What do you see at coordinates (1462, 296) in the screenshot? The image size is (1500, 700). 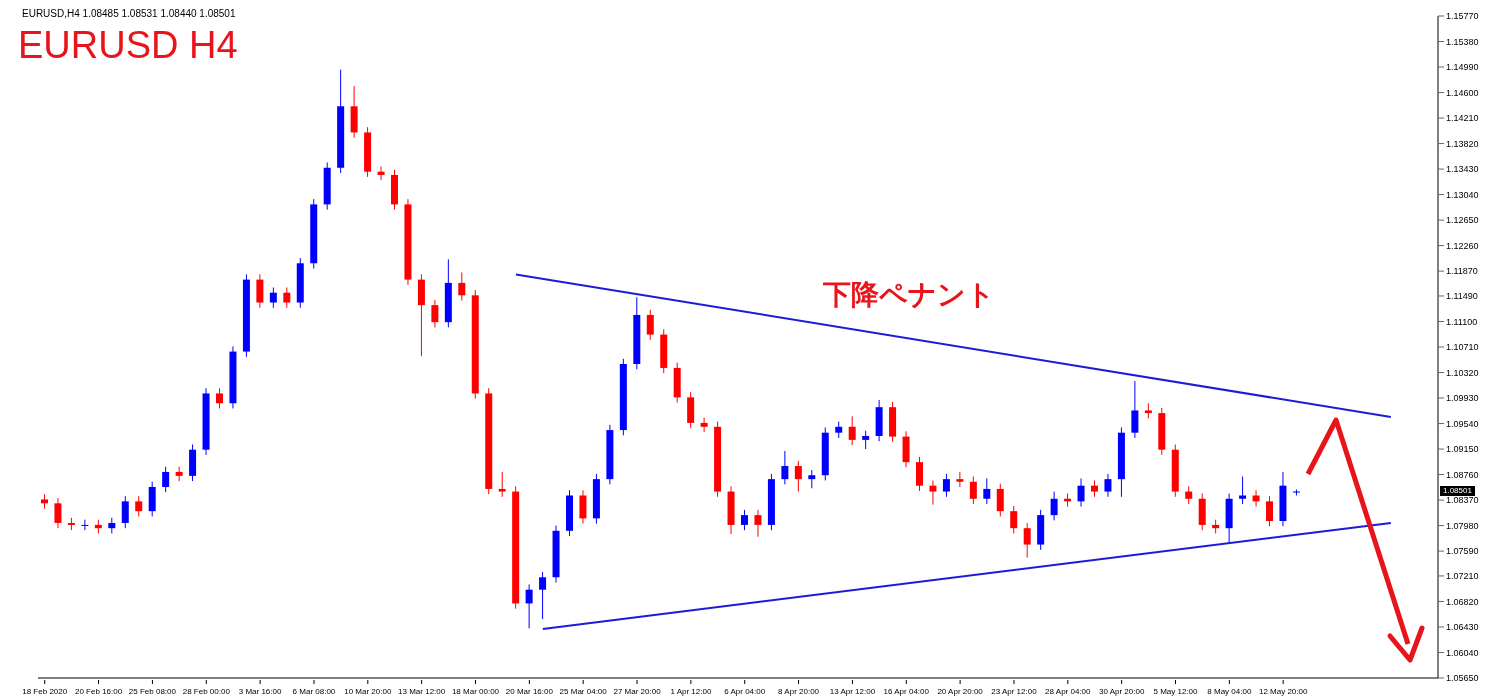 I see `y-tick-label: 1.11490` at bounding box center [1462, 296].